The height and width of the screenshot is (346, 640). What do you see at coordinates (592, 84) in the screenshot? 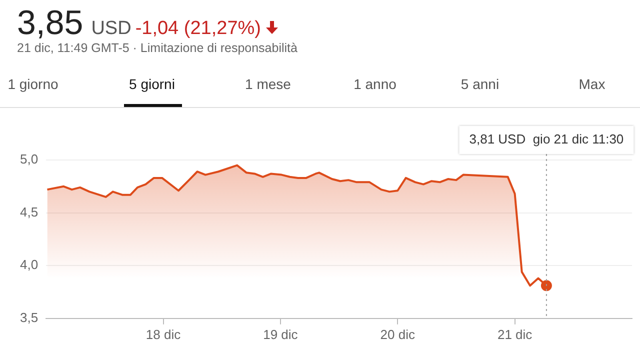
I see `text: Max` at bounding box center [592, 84].